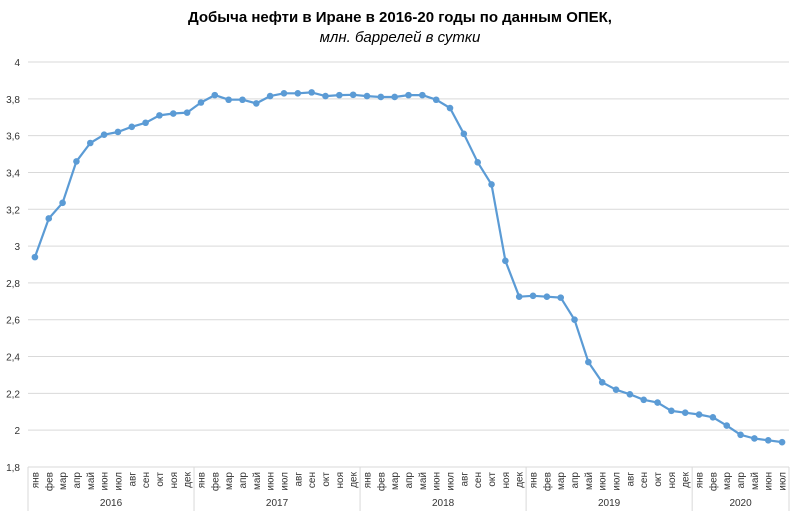 This screenshot has height=517, width=800. I want to click on chart-subtitle: млн. баррелей в сутки, so click(400, 37).